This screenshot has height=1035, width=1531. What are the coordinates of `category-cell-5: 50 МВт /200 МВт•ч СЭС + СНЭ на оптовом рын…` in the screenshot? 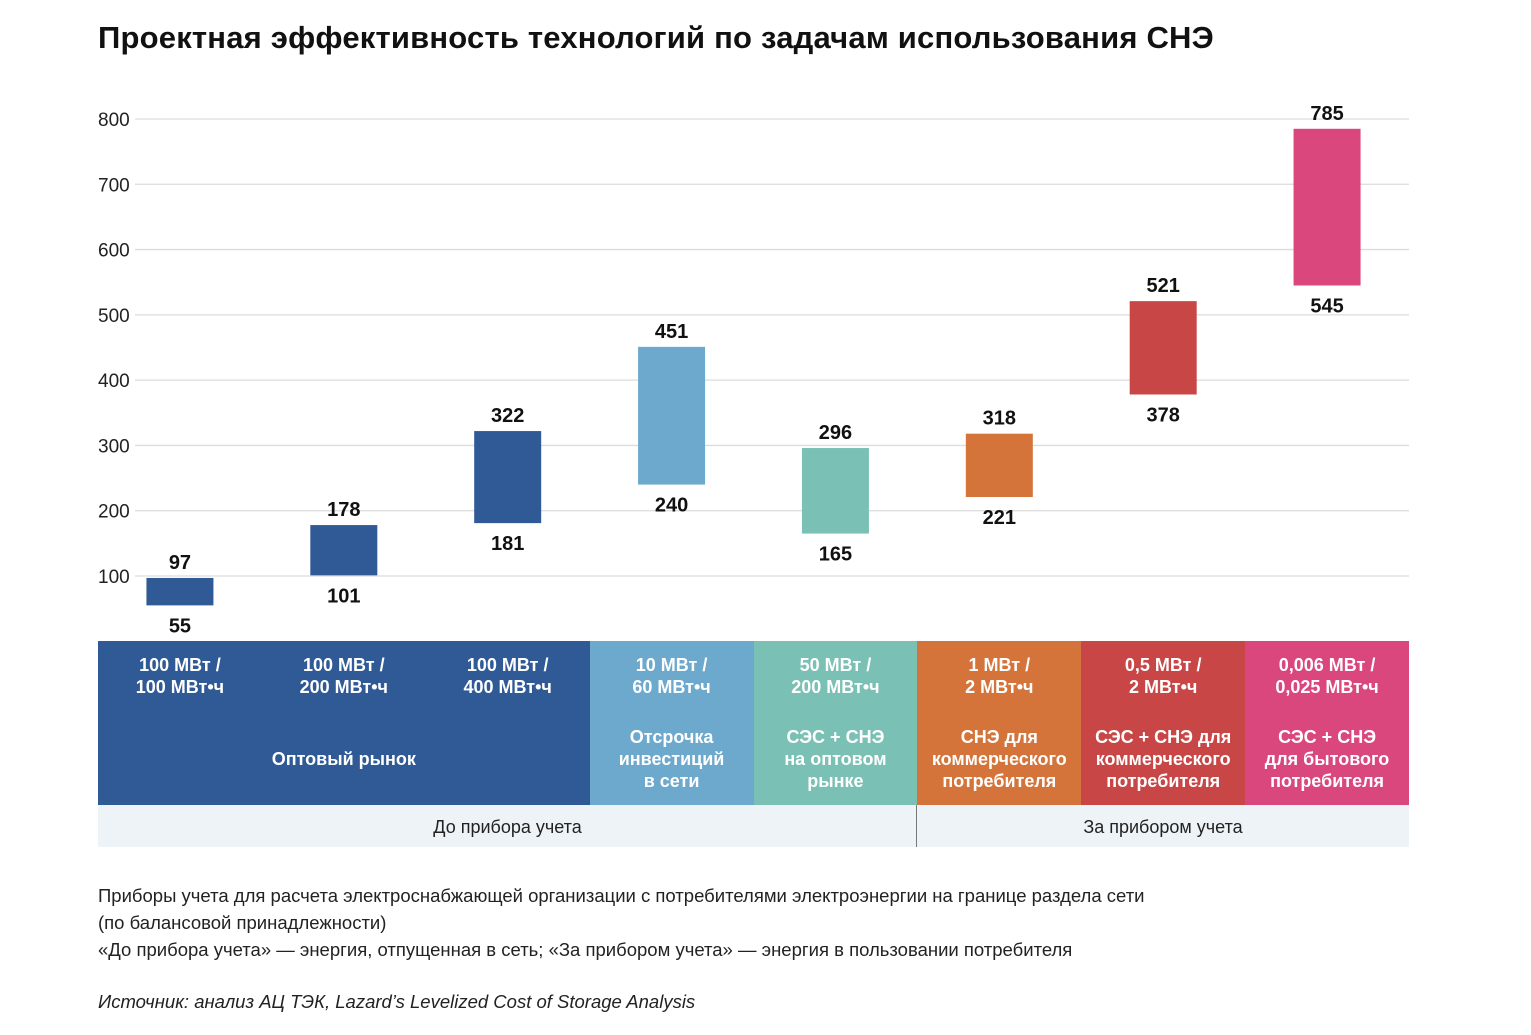 It's located at (835, 723).